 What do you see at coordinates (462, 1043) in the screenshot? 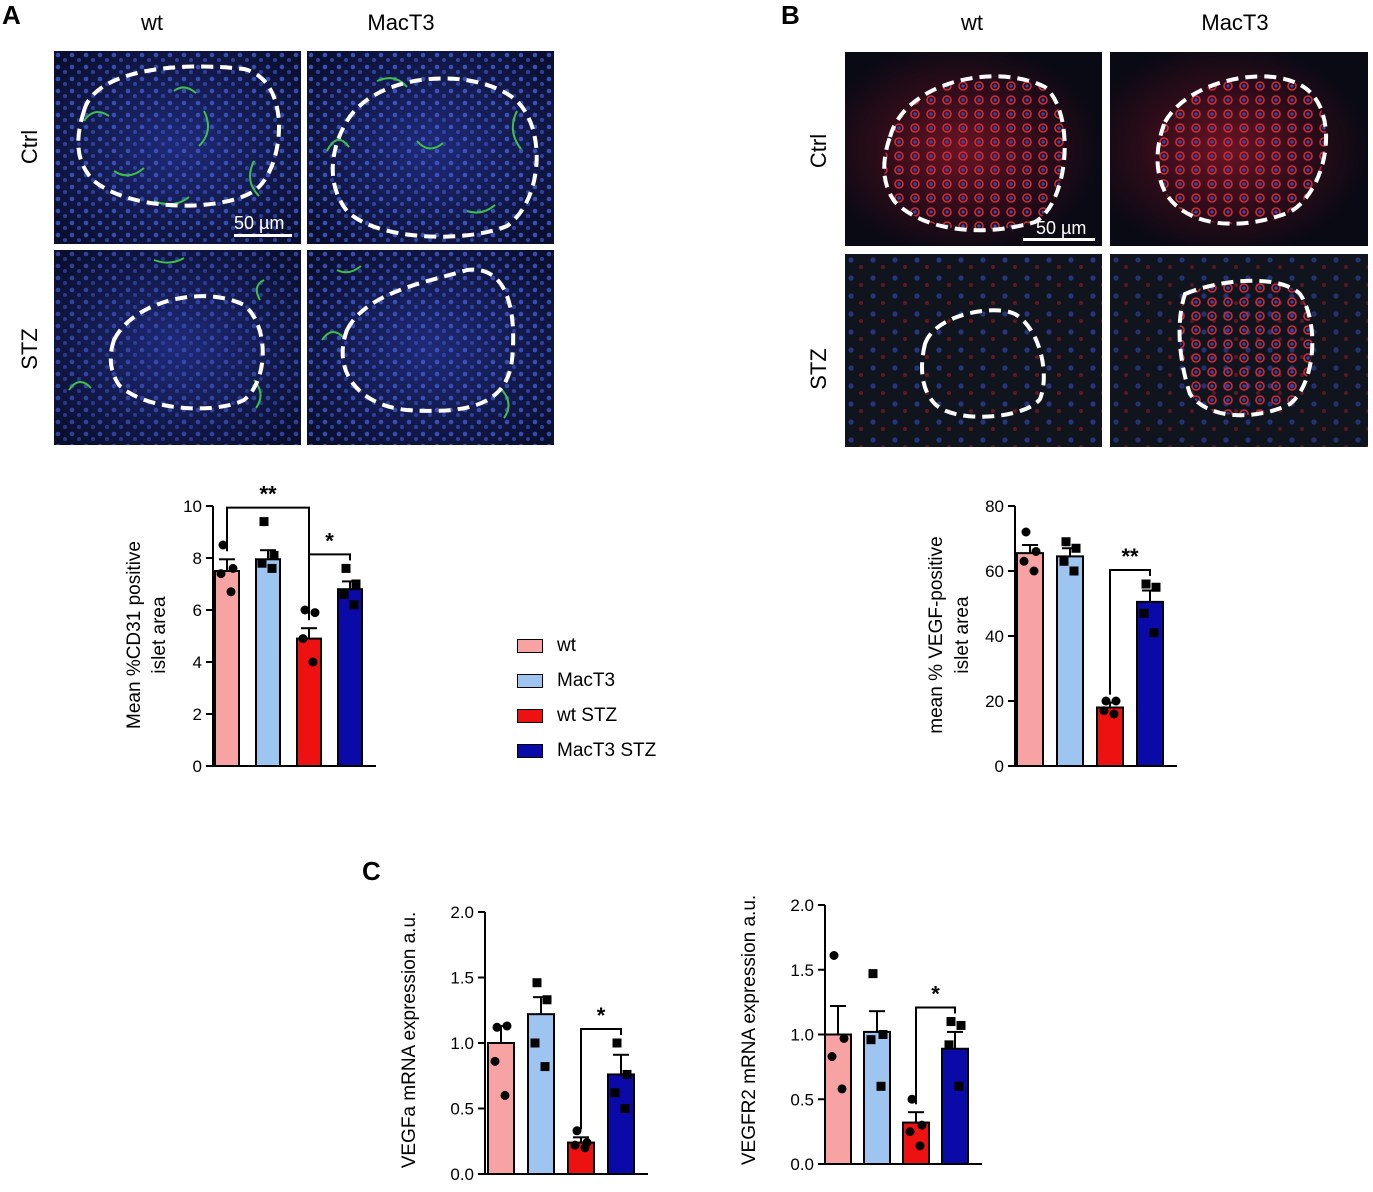
I see `y-tick-label: 1.0` at bounding box center [462, 1043].